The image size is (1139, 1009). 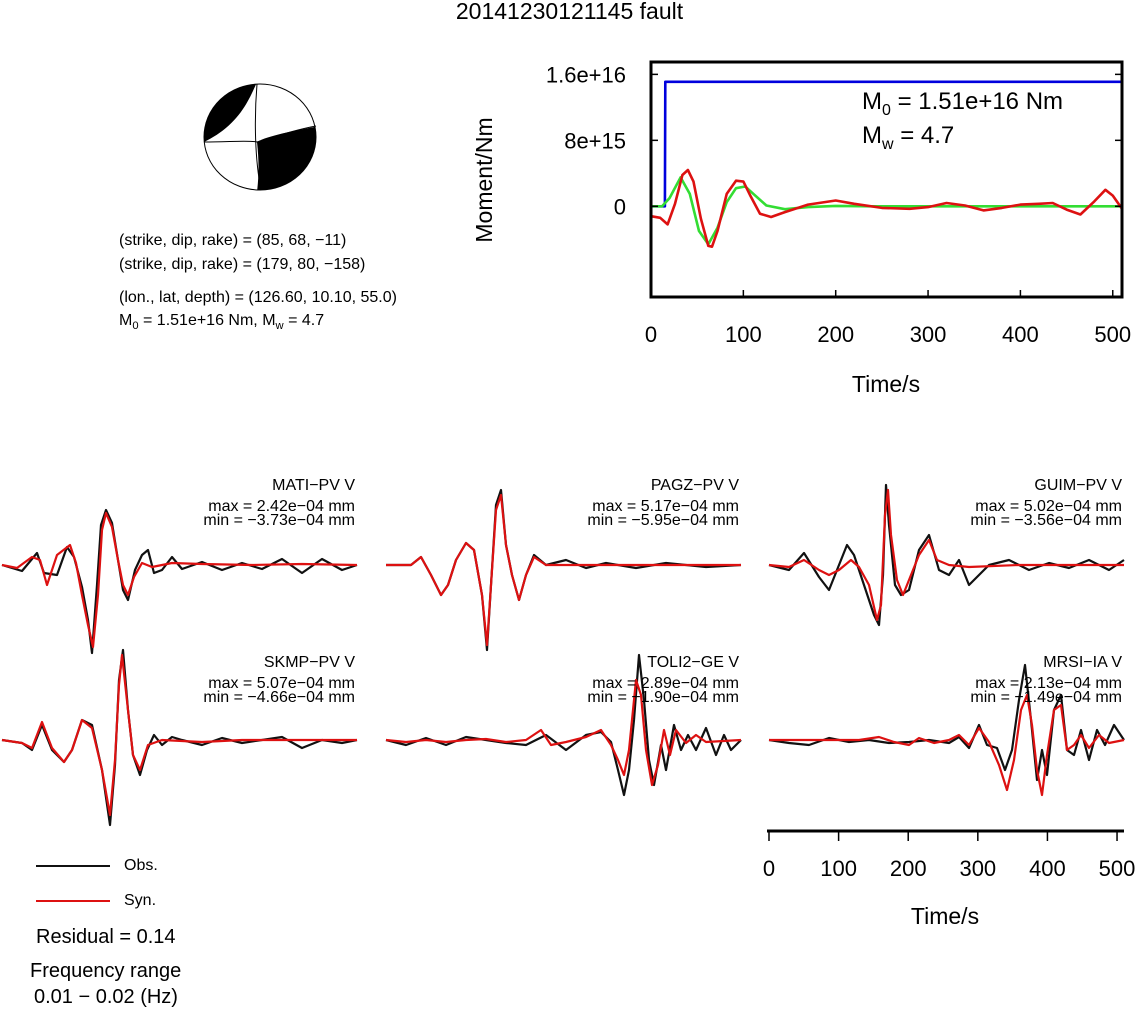 I want to click on station-max: max = 2.42e−04 mm, so click(x=281, y=506).